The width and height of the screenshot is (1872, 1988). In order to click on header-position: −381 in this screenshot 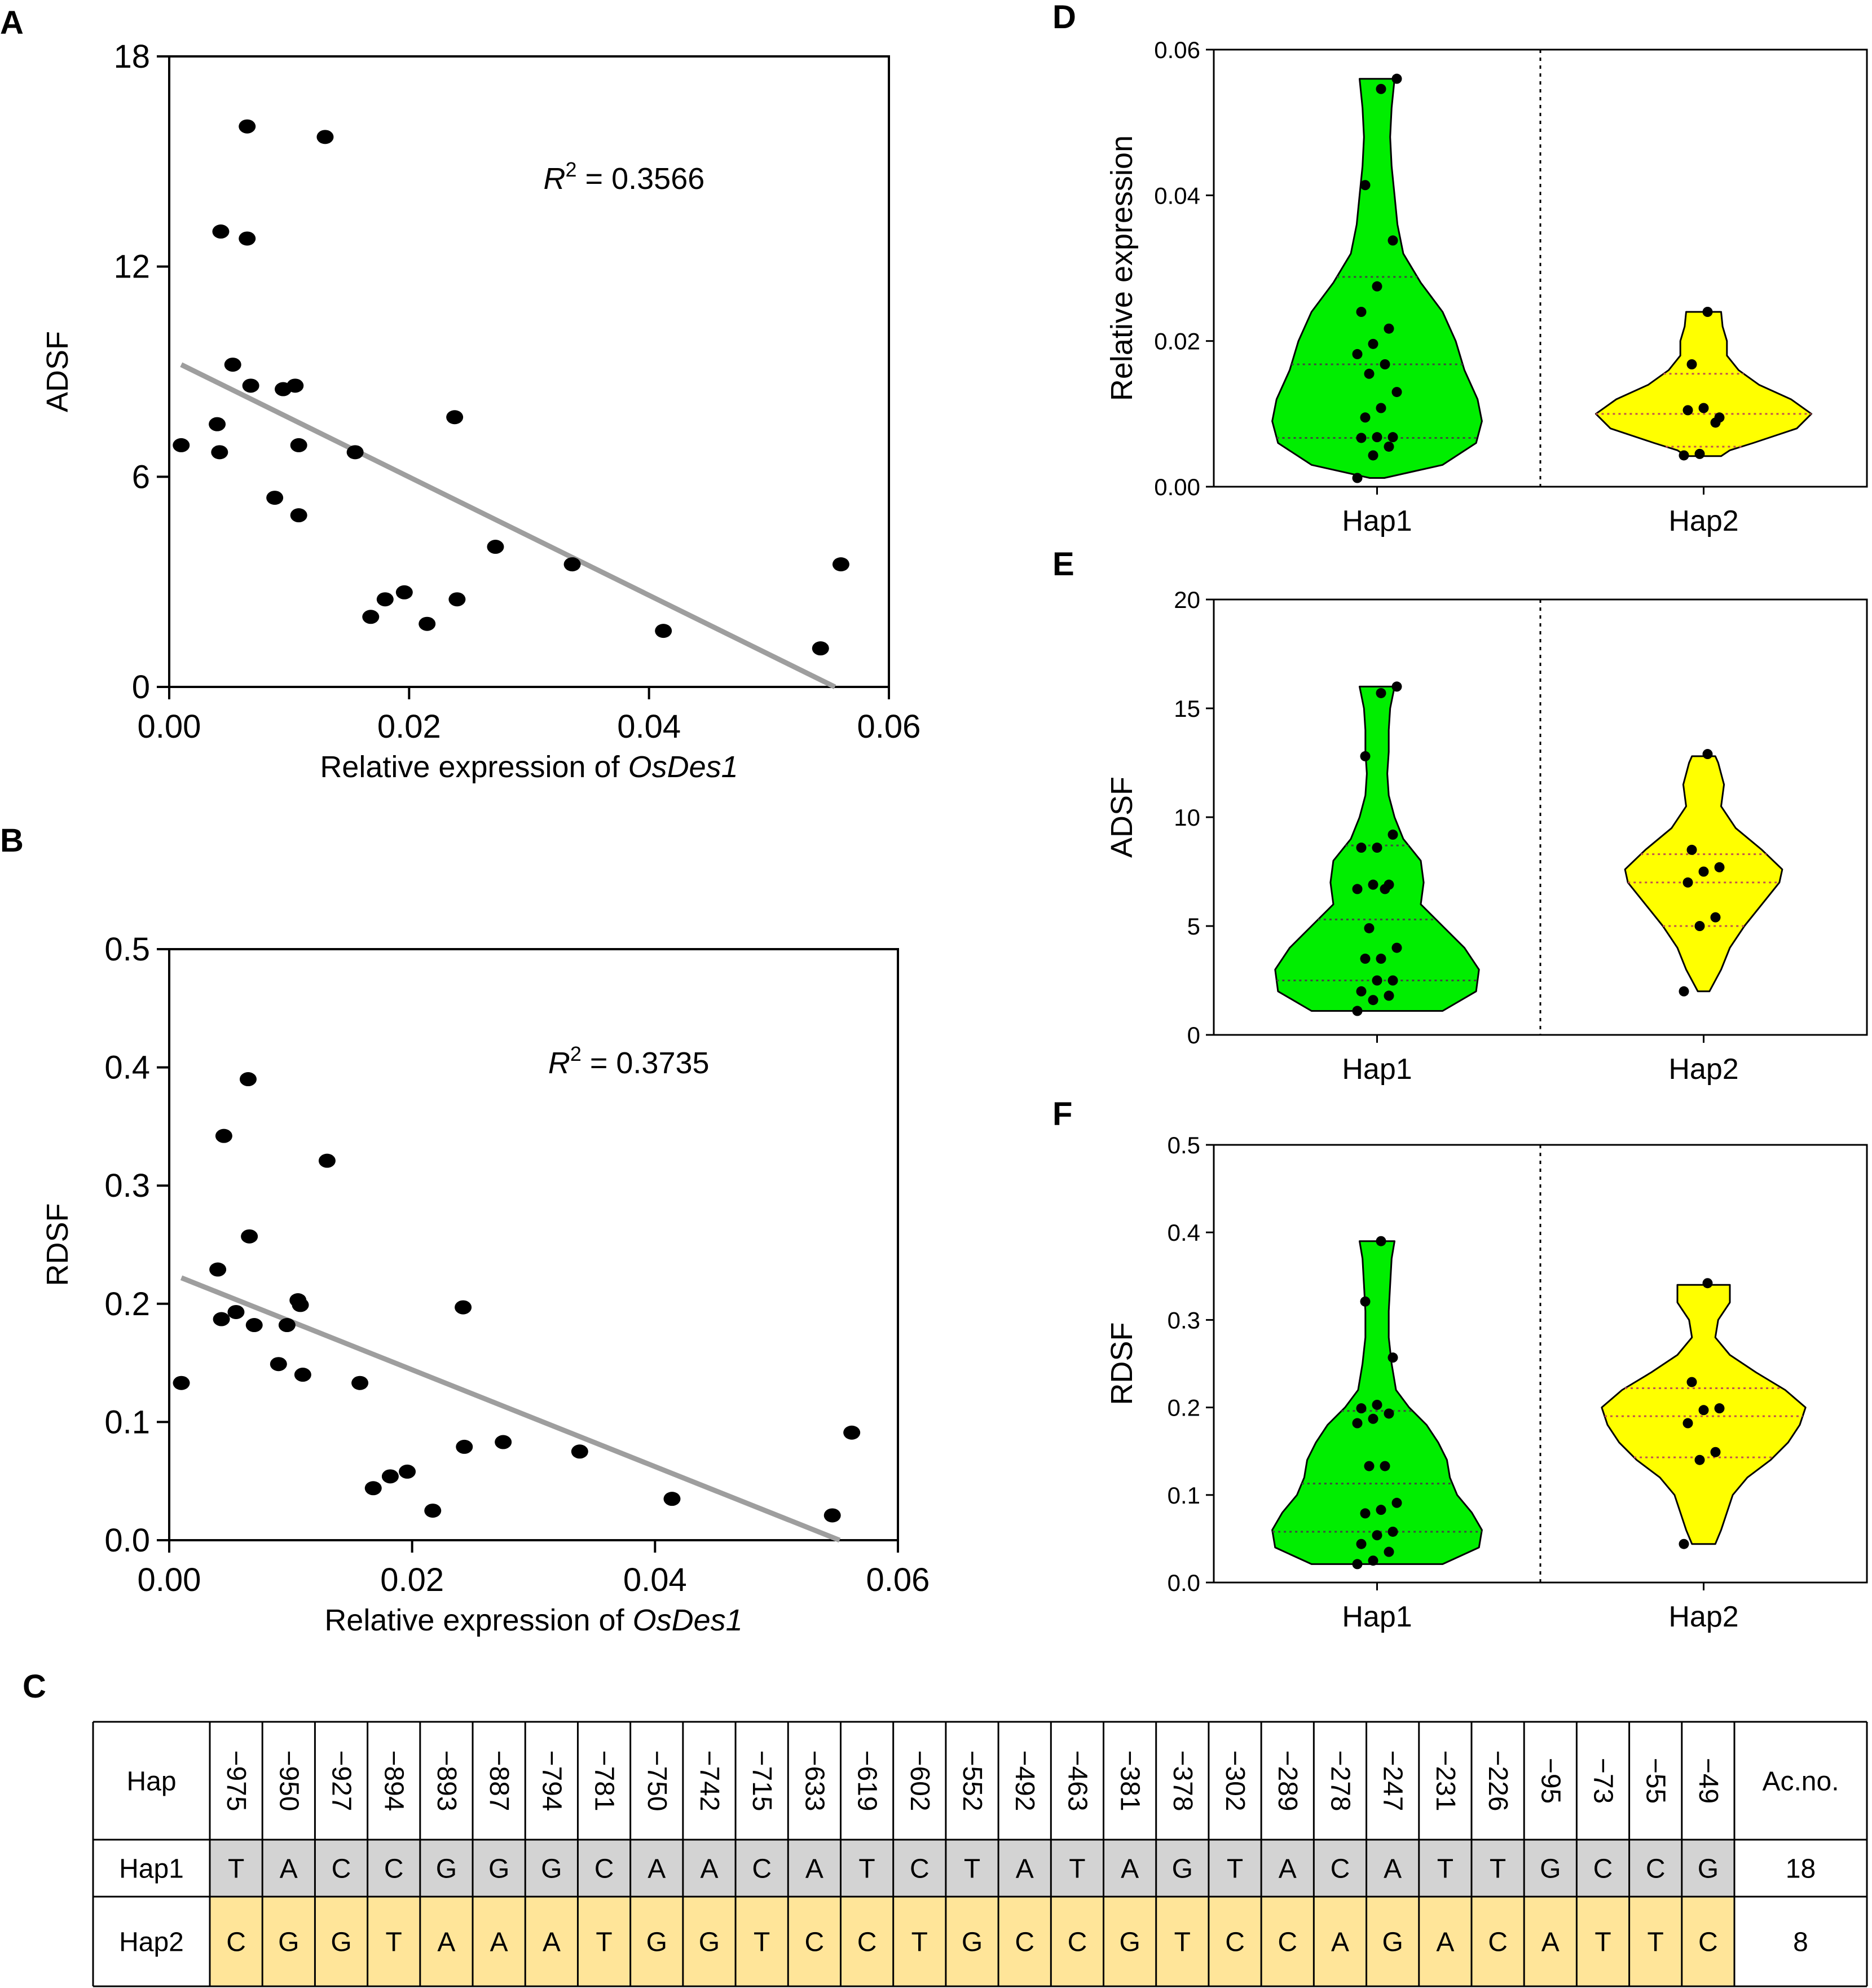, I will do `click(1130, 1780)`.